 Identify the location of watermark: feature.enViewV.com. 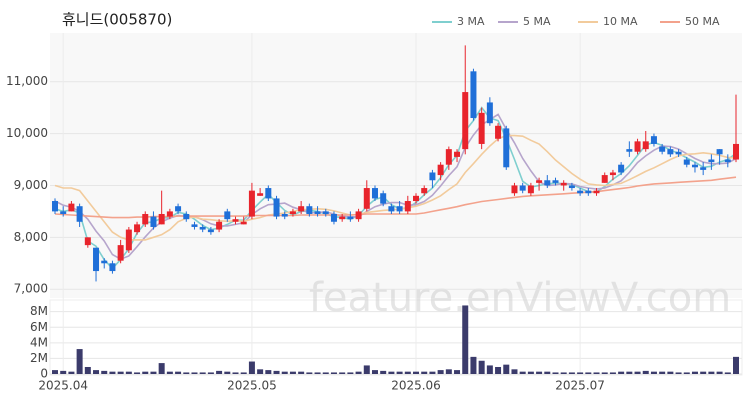
(520, 298).